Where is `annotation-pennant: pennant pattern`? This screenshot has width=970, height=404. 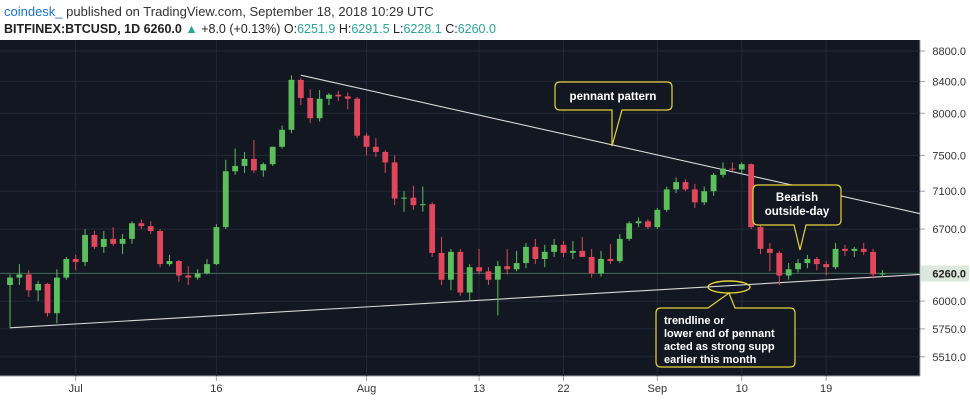
annotation-pennant: pennant pattern is located at coordinates (613, 114).